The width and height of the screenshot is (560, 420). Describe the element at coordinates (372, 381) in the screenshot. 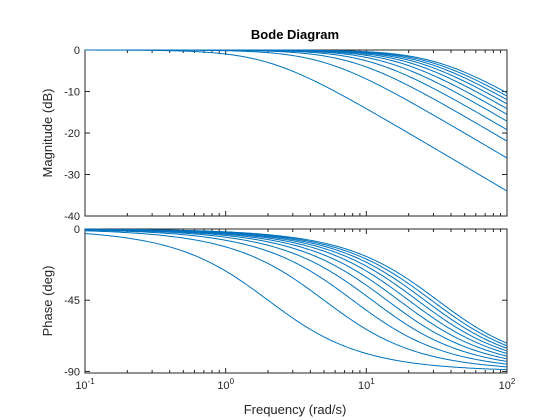

I see `x-tick-exponent: 1` at that location.